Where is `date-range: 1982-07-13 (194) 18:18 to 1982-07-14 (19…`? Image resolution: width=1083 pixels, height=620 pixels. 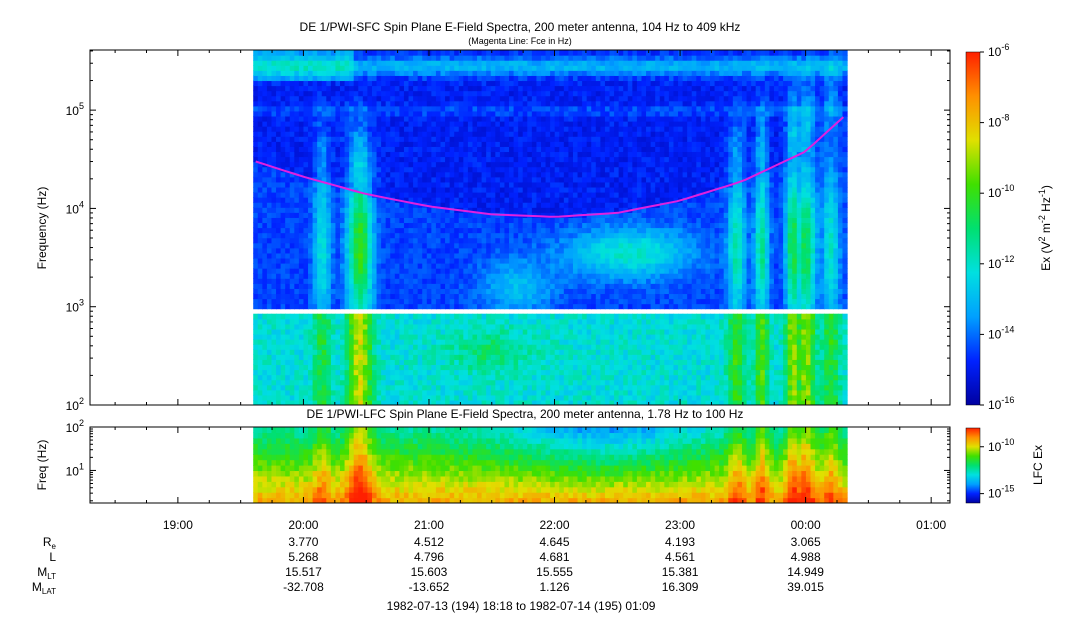 date-range: 1982-07-13 (194) 18:18 to 1982-07-14 (19… is located at coordinates (521, 606).